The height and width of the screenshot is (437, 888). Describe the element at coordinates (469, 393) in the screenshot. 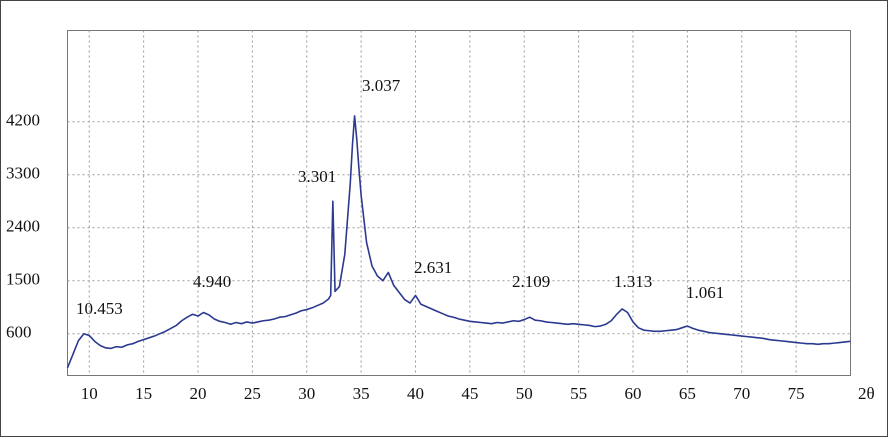

I see `x-tick-label: 45` at that location.